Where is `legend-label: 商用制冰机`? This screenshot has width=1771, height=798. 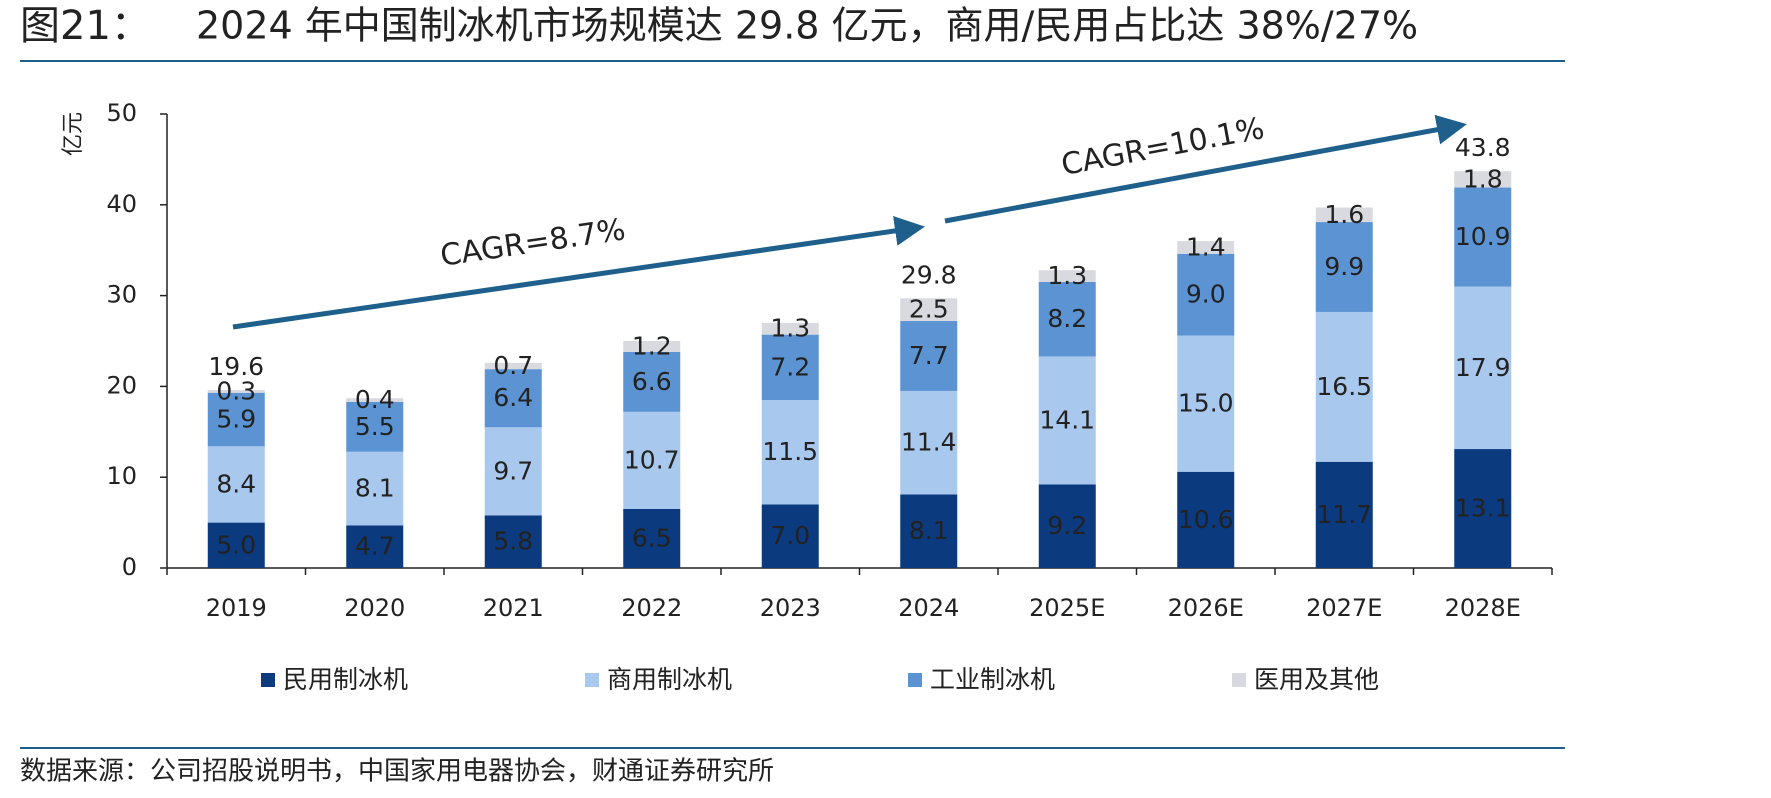 legend-label: 商用制冰机 is located at coordinates (669, 679).